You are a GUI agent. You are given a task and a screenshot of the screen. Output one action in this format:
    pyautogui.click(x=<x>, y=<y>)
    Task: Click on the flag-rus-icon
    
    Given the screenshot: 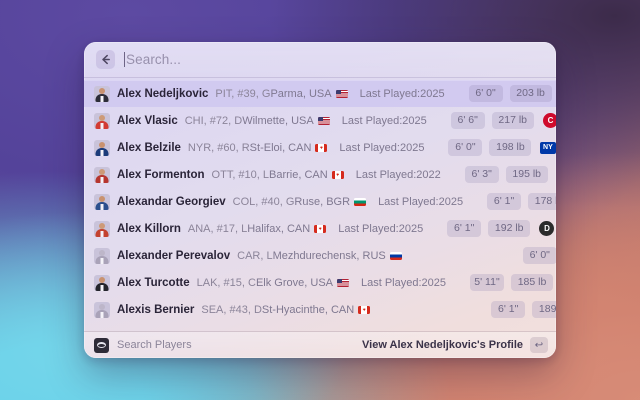 What is the action you would take?
    pyautogui.click(x=395, y=255)
    